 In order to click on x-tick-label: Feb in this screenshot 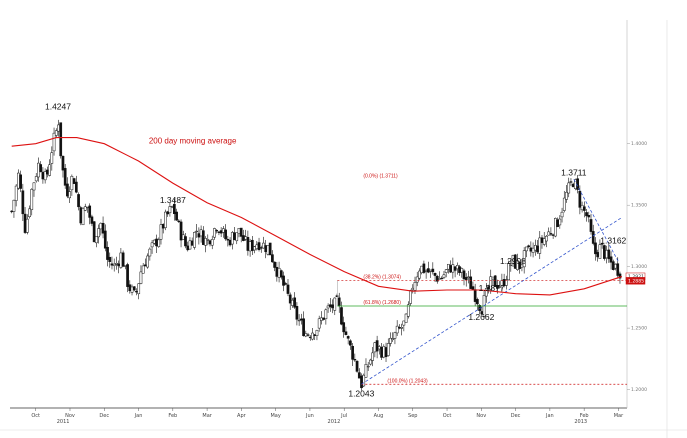, I will do `click(584, 416)`.